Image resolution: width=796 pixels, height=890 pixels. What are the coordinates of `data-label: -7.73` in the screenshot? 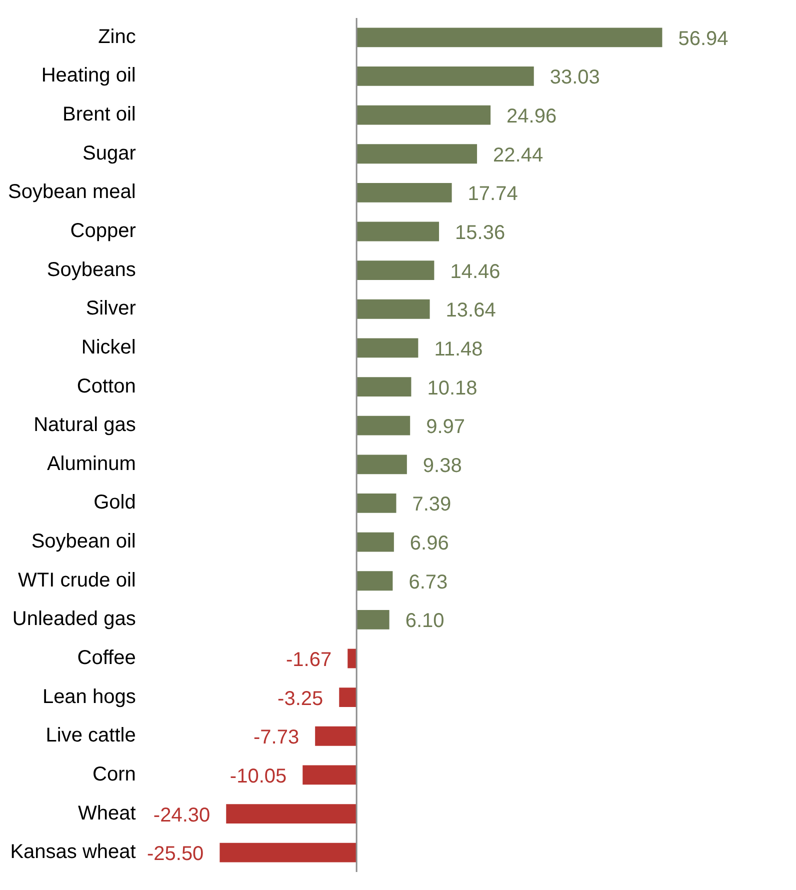 It's located at (276, 737).